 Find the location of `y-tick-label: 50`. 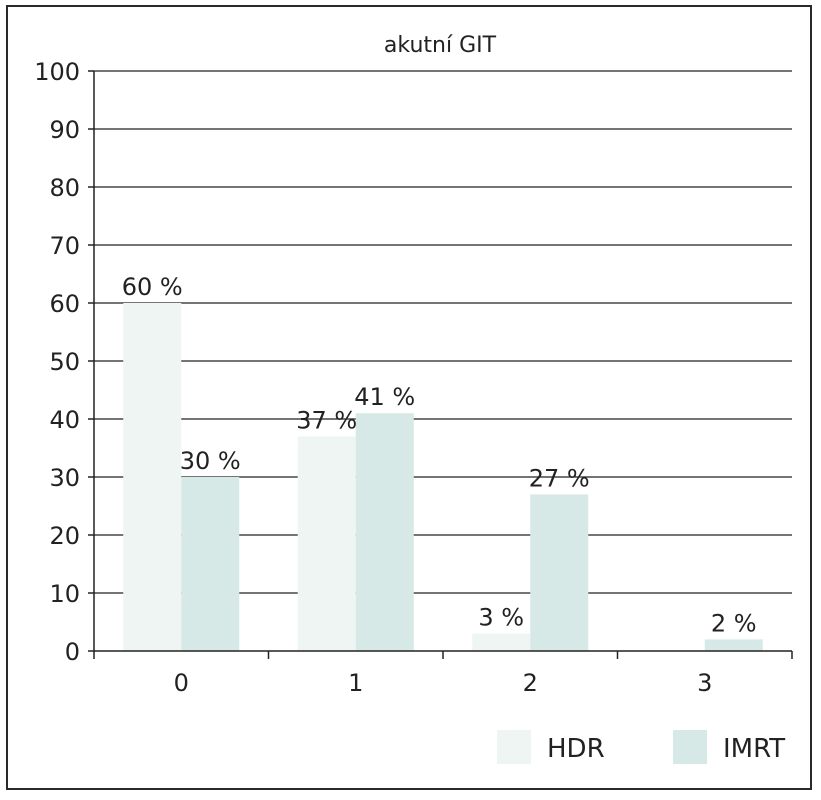

y-tick-label: 50 is located at coordinates (64, 362).